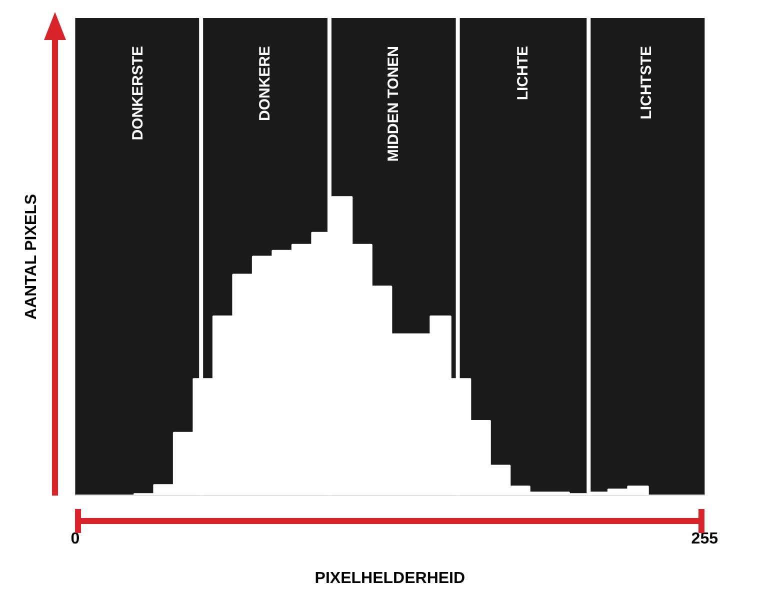 The height and width of the screenshot is (600, 760). Describe the element at coordinates (646, 83) in the screenshot. I see `band-label: LICHTSTE` at that location.